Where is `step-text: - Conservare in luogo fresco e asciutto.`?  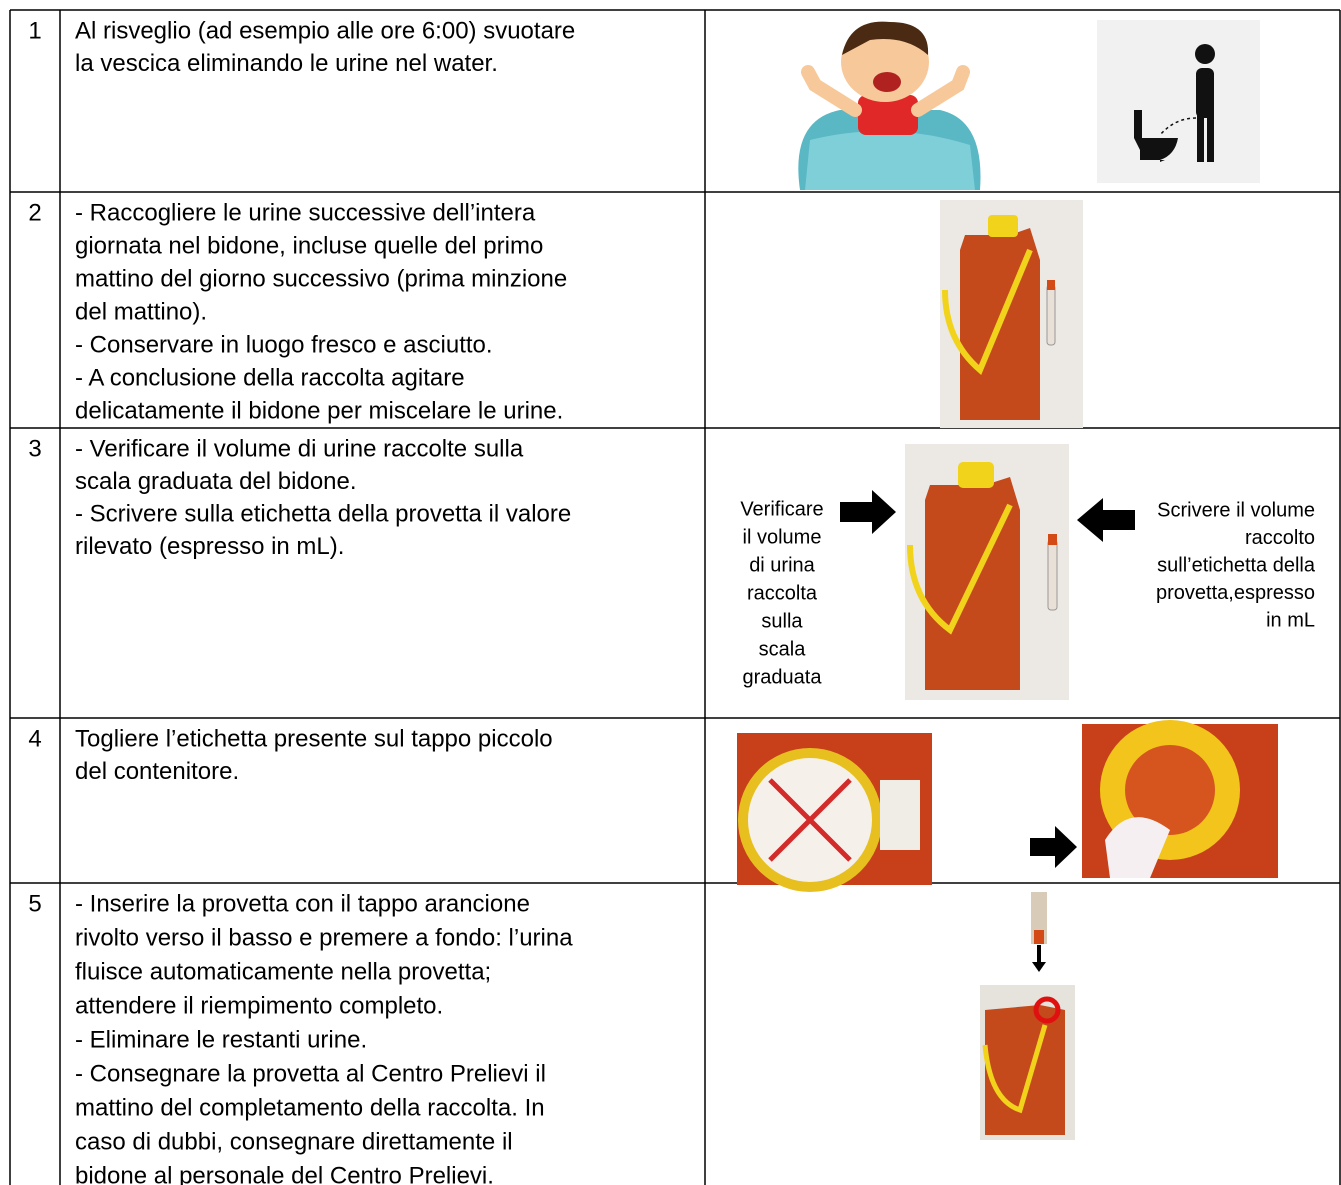 step-text: - Conservare in luogo fresco e asciutto. is located at coordinates (284, 344).